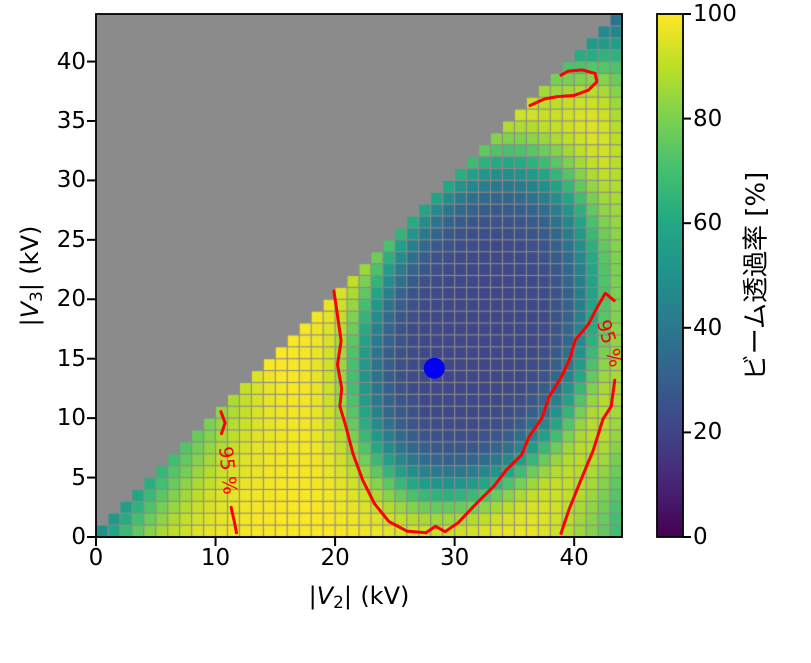 This screenshot has width=811, height=663. What do you see at coordinates (347, 596) in the screenshot?
I see `x-axis-label-bar2: |` at bounding box center [347, 596].